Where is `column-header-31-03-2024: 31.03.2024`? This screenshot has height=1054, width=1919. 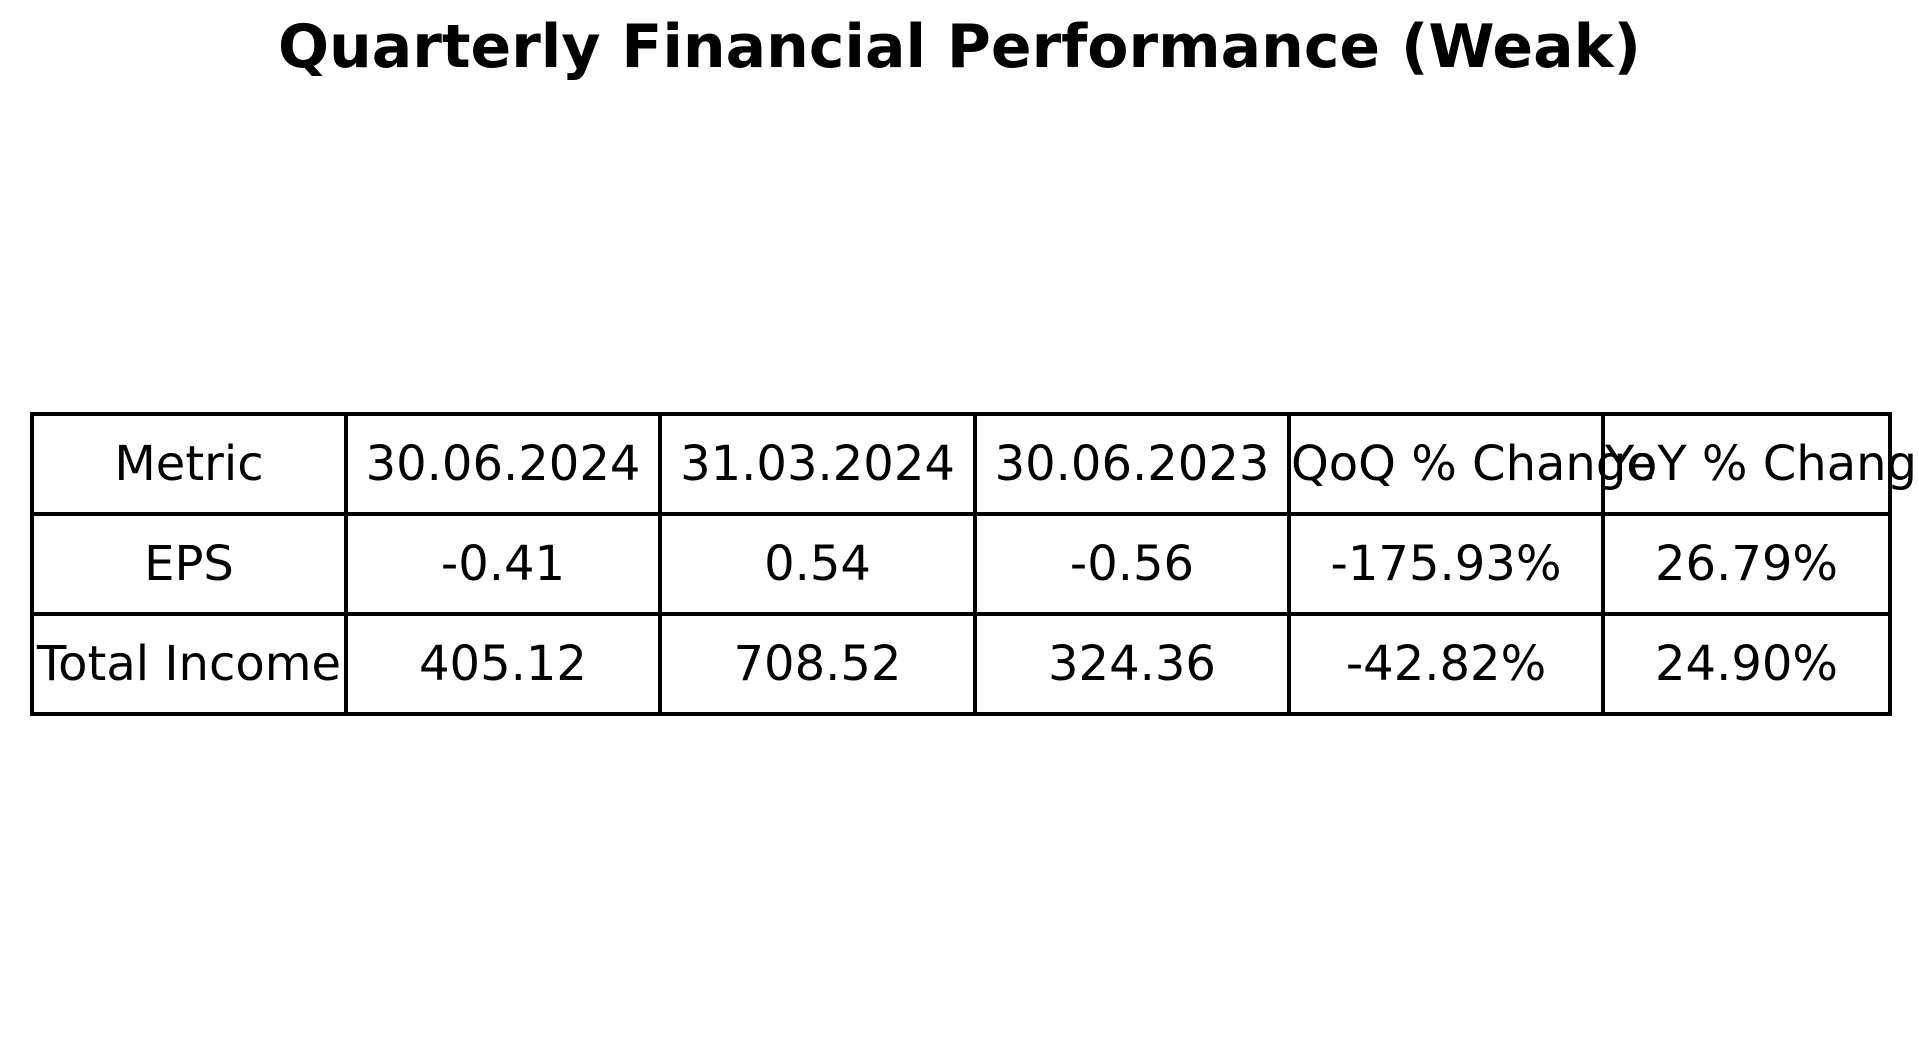
column-header-31-03-2024: 31.03.2024 is located at coordinates (817, 464).